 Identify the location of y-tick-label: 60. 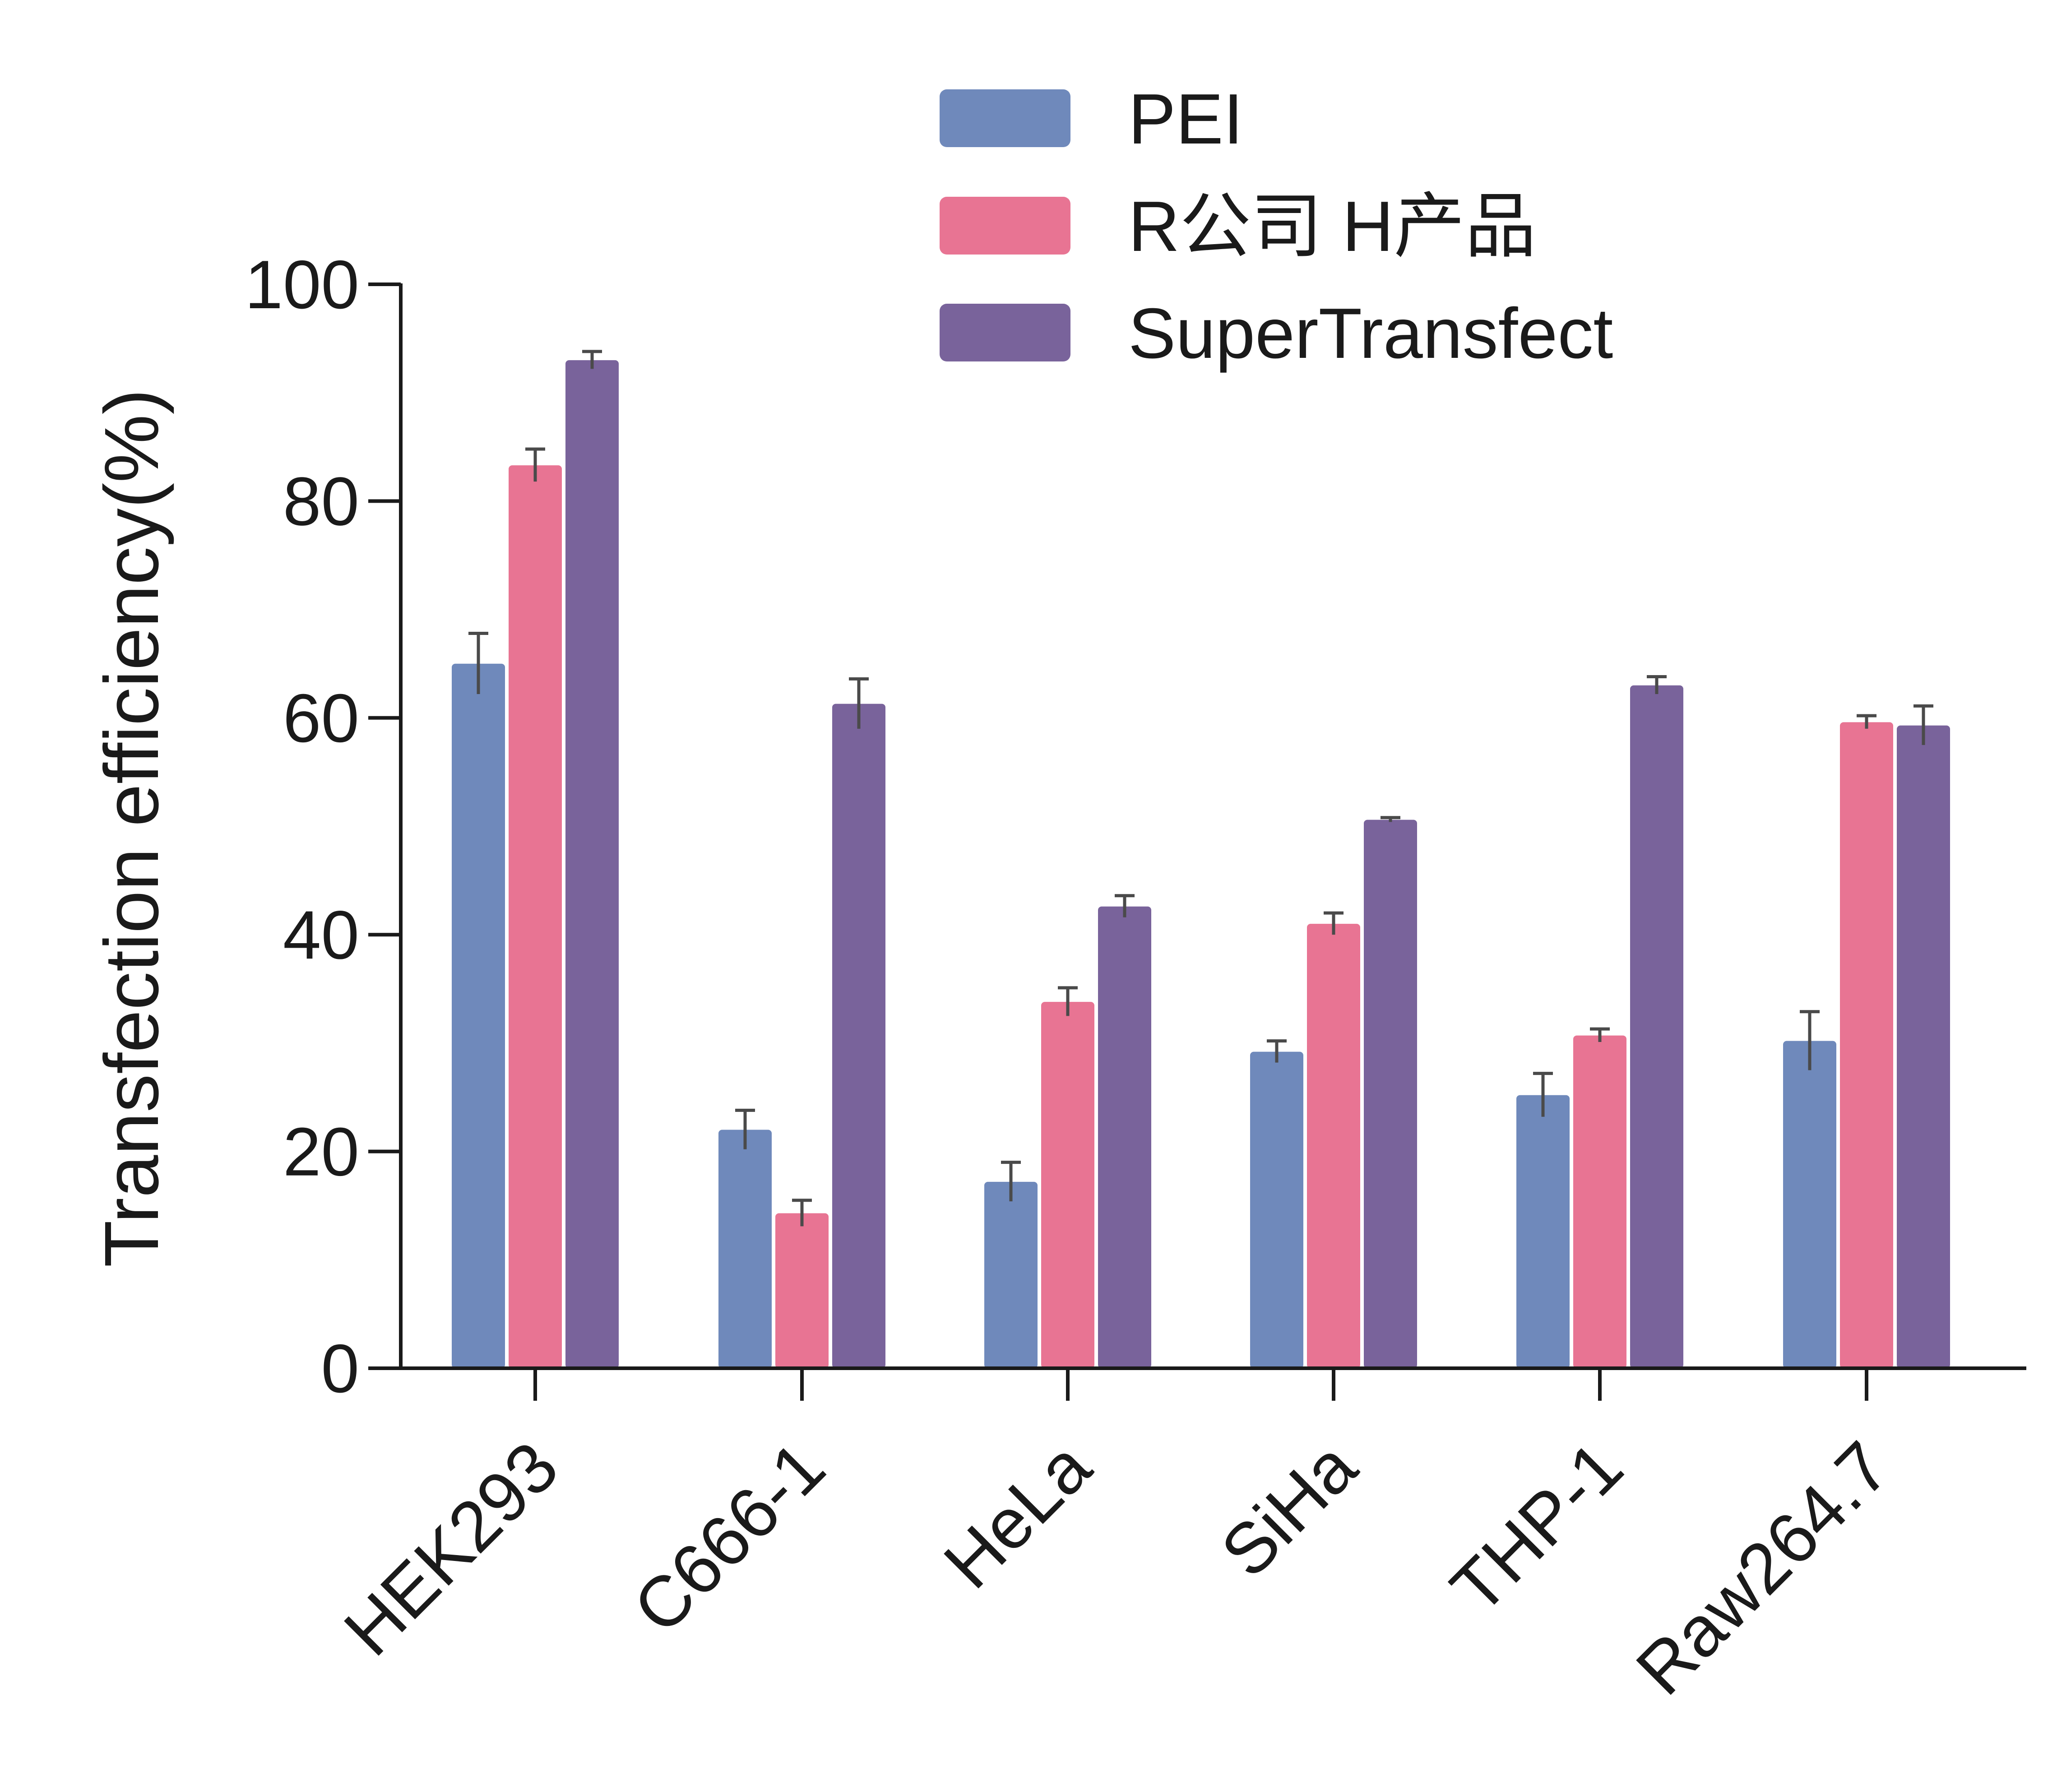
(321, 719).